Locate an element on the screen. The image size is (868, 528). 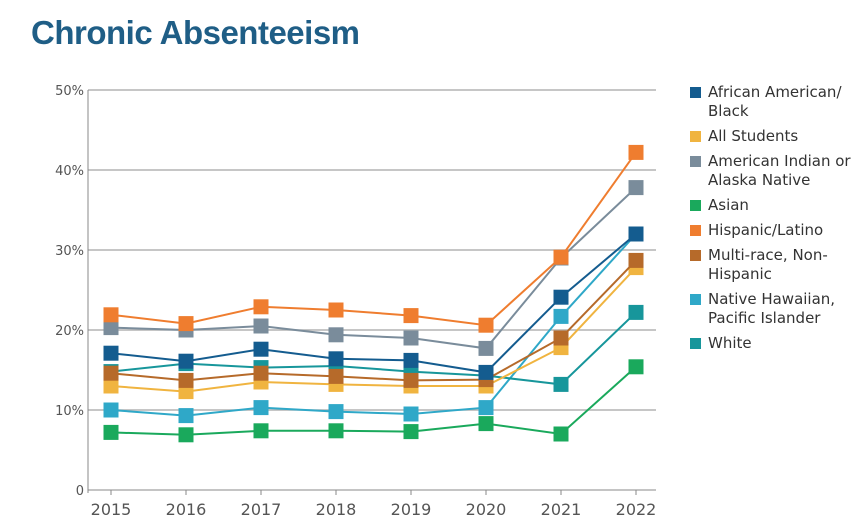
legend-label: Multi-race, Non-Hispanic is located at coordinates (768, 264).